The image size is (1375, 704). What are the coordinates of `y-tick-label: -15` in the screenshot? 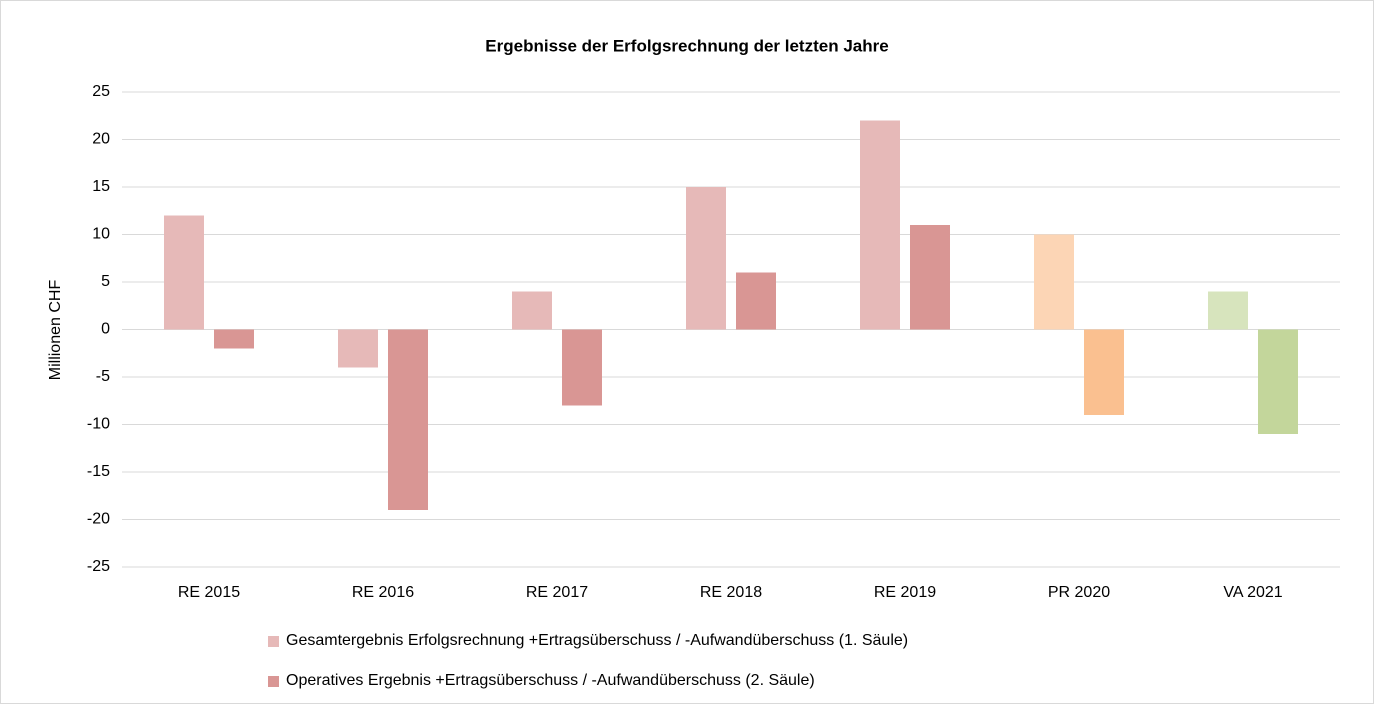 It's located at (98, 471).